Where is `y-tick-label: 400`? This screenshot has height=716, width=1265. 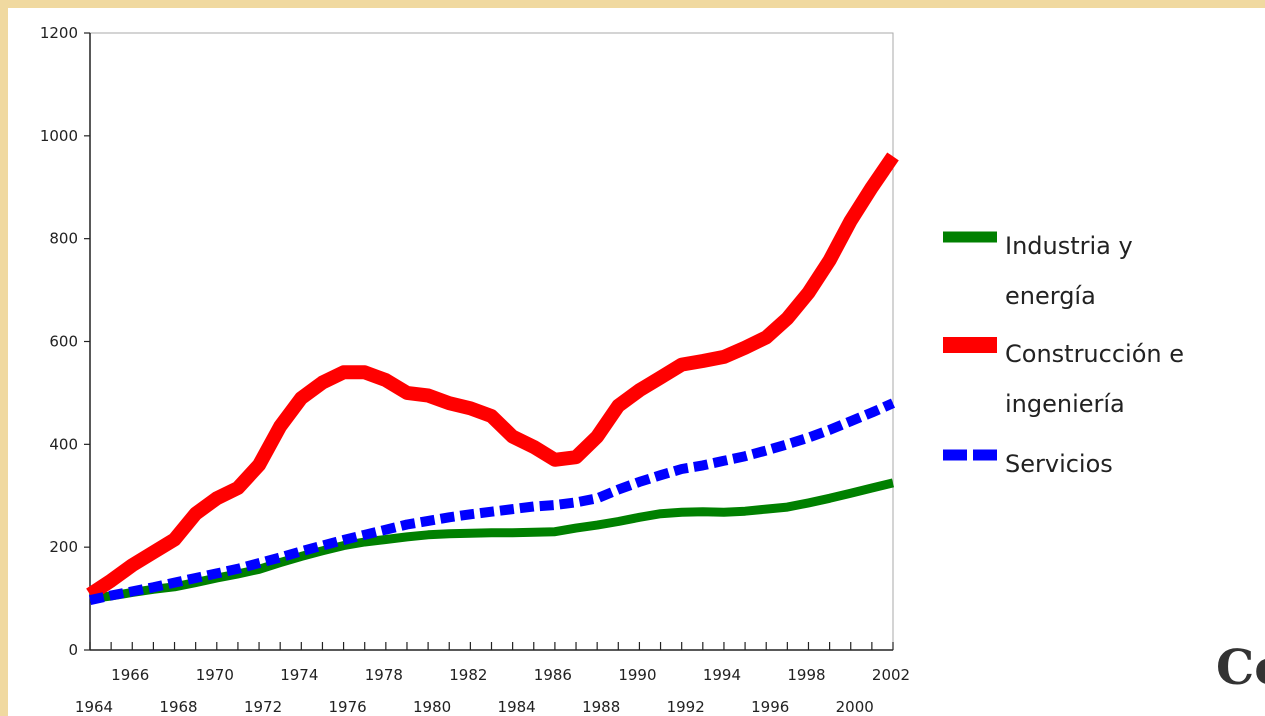
y-tick-label: 400 is located at coordinates (63, 444).